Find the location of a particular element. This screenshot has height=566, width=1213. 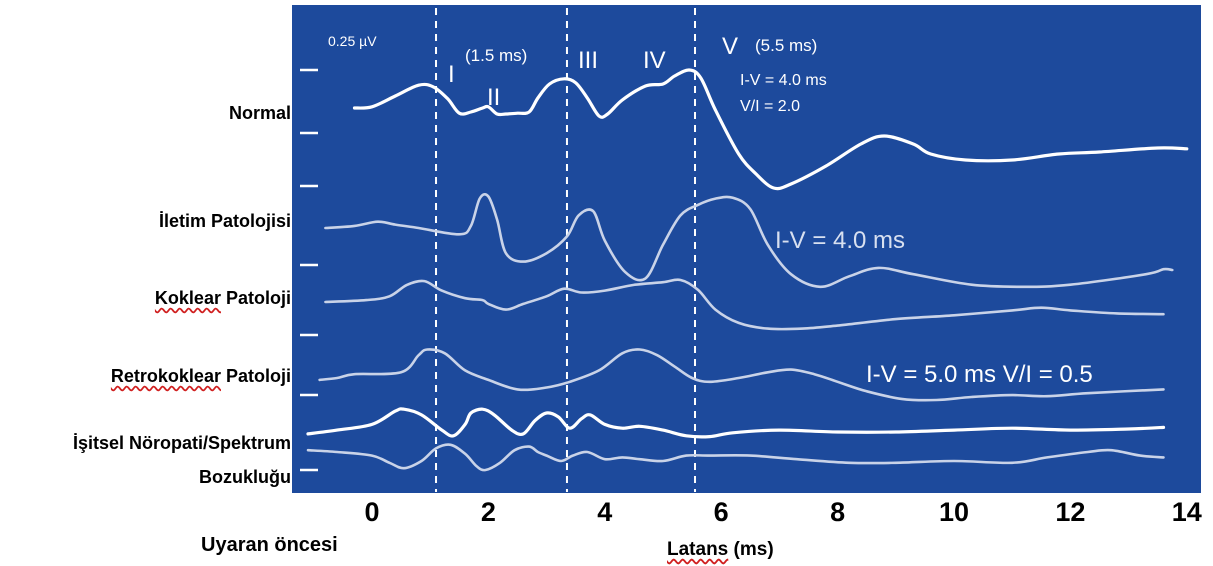

x-tick-label-3: 6 is located at coordinates (721, 512).